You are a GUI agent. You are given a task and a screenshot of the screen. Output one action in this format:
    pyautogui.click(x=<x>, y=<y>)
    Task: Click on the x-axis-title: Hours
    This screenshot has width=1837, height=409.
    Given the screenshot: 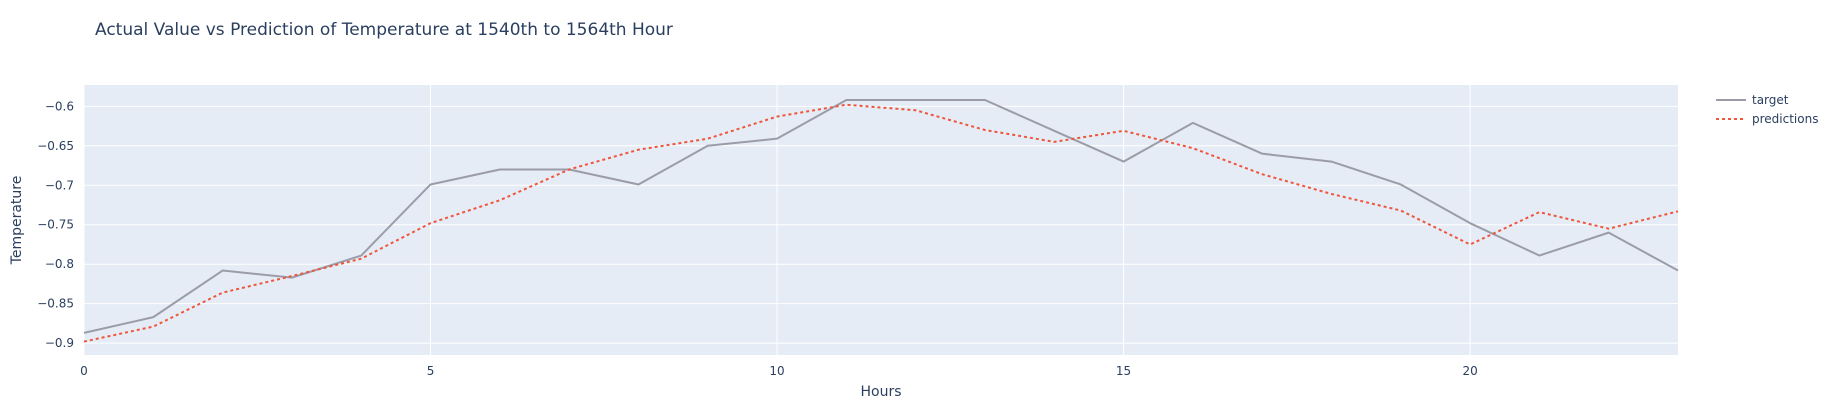 What is the action you would take?
    pyautogui.click(x=880, y=392)
    